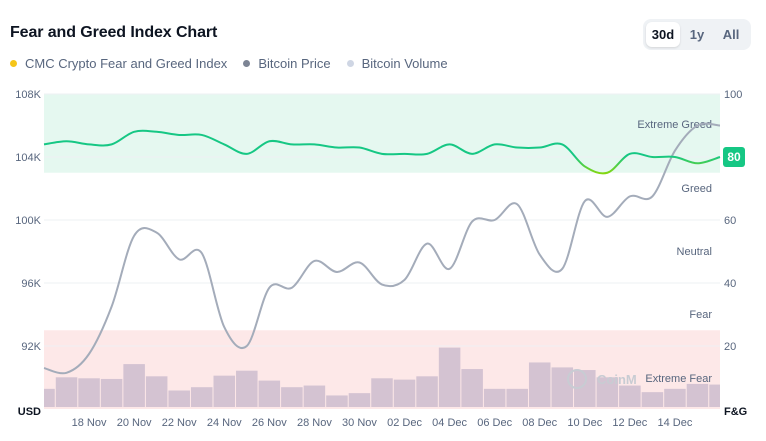 This screenshot has height=441, width=766. I want to click on x-axis-tick: 02 Dec, so click(404, 423).